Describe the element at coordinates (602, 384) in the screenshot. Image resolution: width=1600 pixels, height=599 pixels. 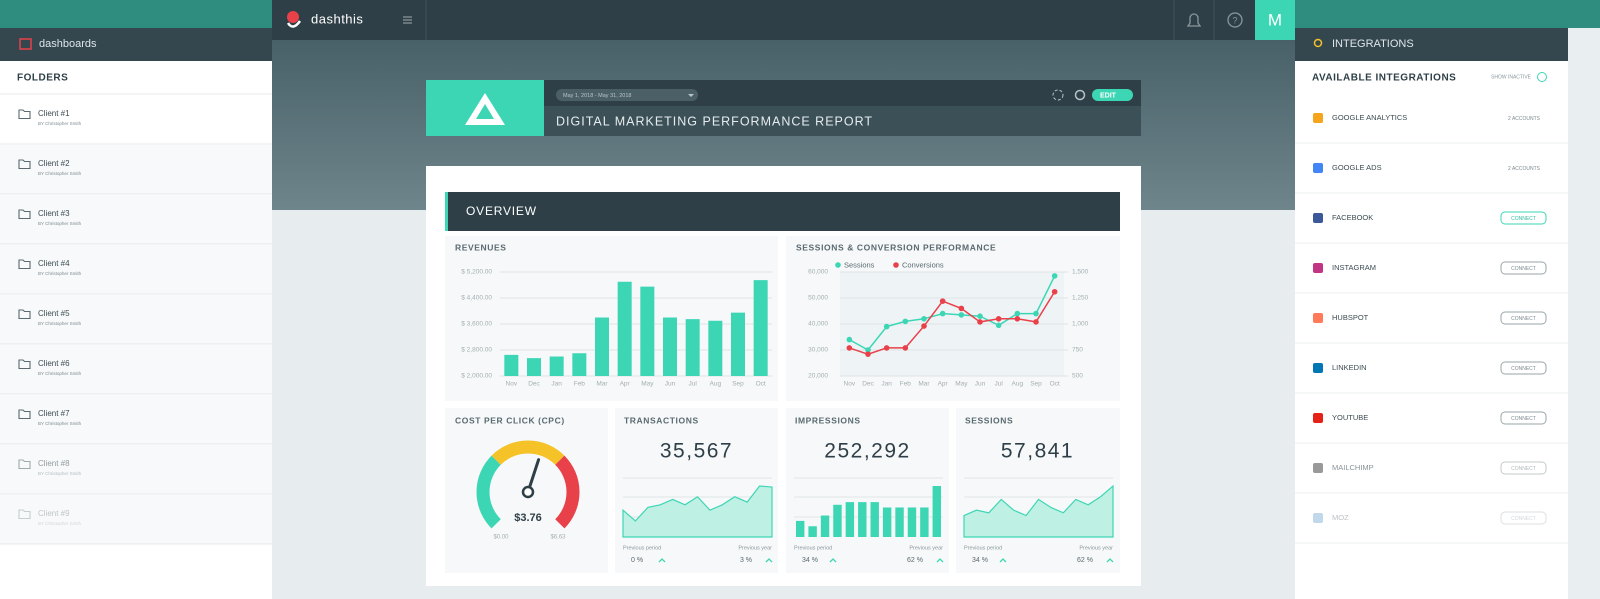
I see `x-tick-label: Mar` at that location.